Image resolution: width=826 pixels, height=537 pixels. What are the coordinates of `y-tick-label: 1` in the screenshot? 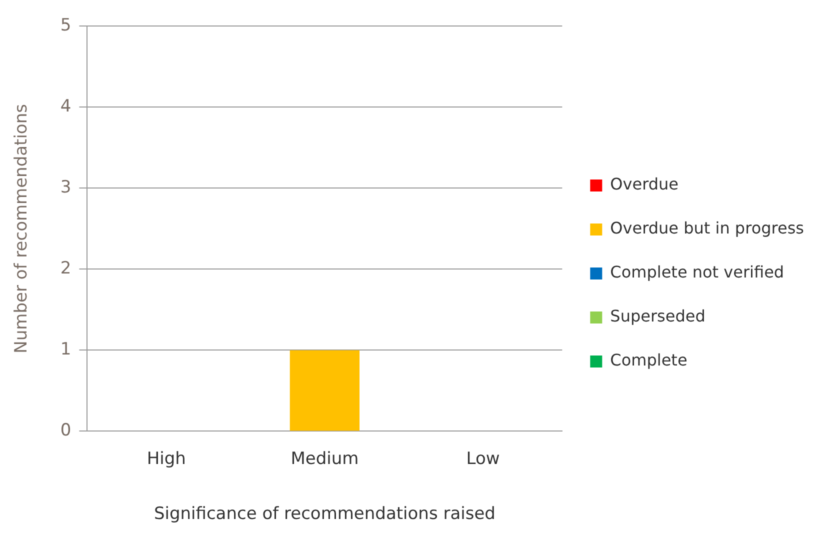 It's located at (66, 350).